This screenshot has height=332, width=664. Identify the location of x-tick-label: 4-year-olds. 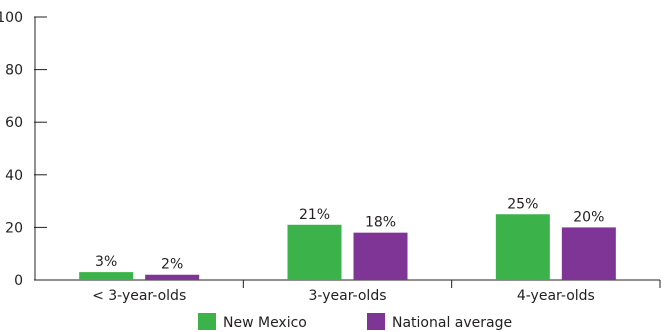
(556, 296).